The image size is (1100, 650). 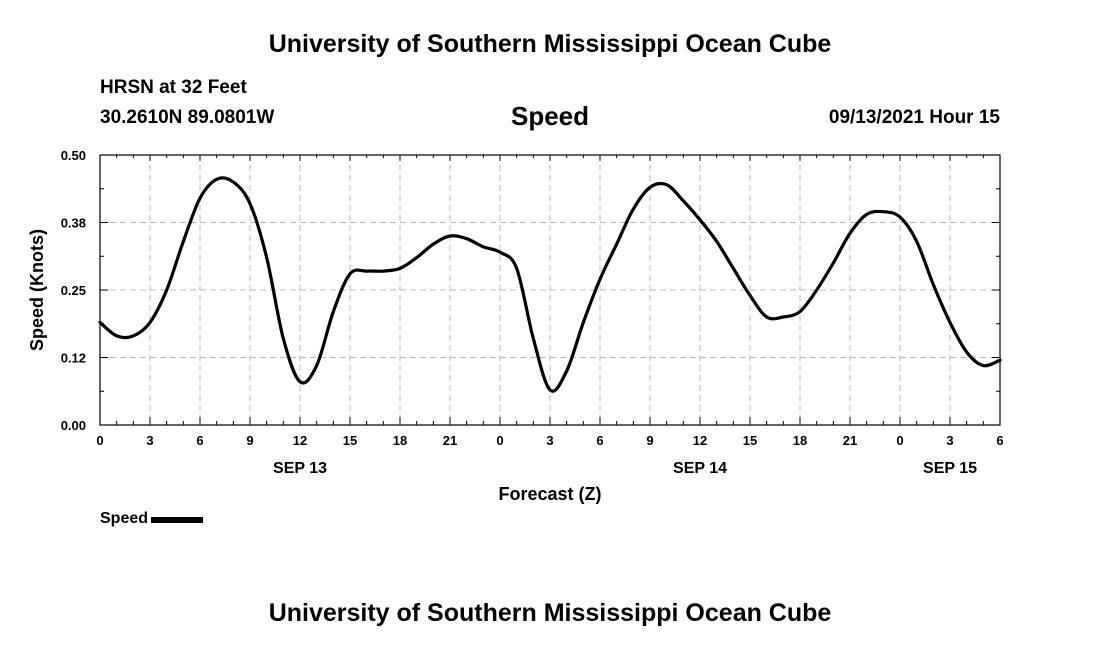 I want to click on y-tick-label: 0.50, so click(x=73, y=155).